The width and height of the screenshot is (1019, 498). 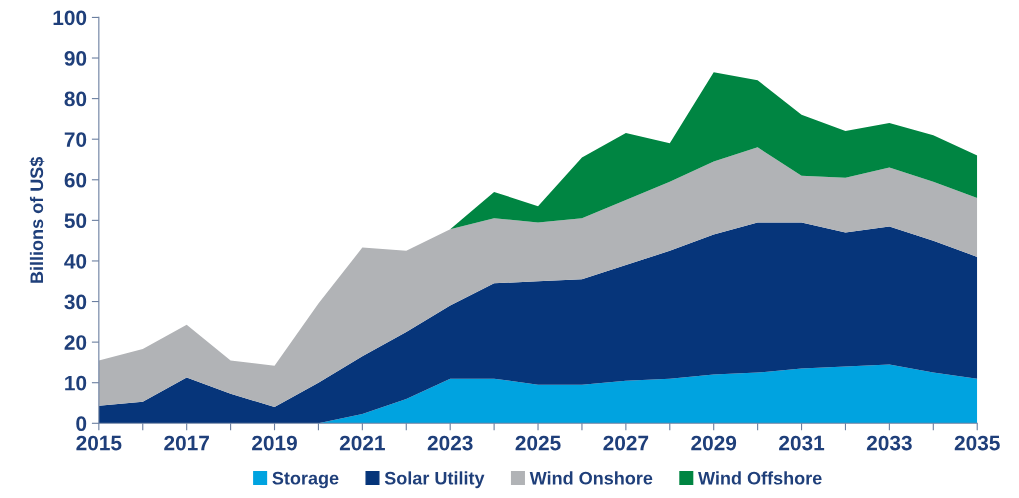 I want to click on y-tick-label: 100, so click(x=70, y=18).